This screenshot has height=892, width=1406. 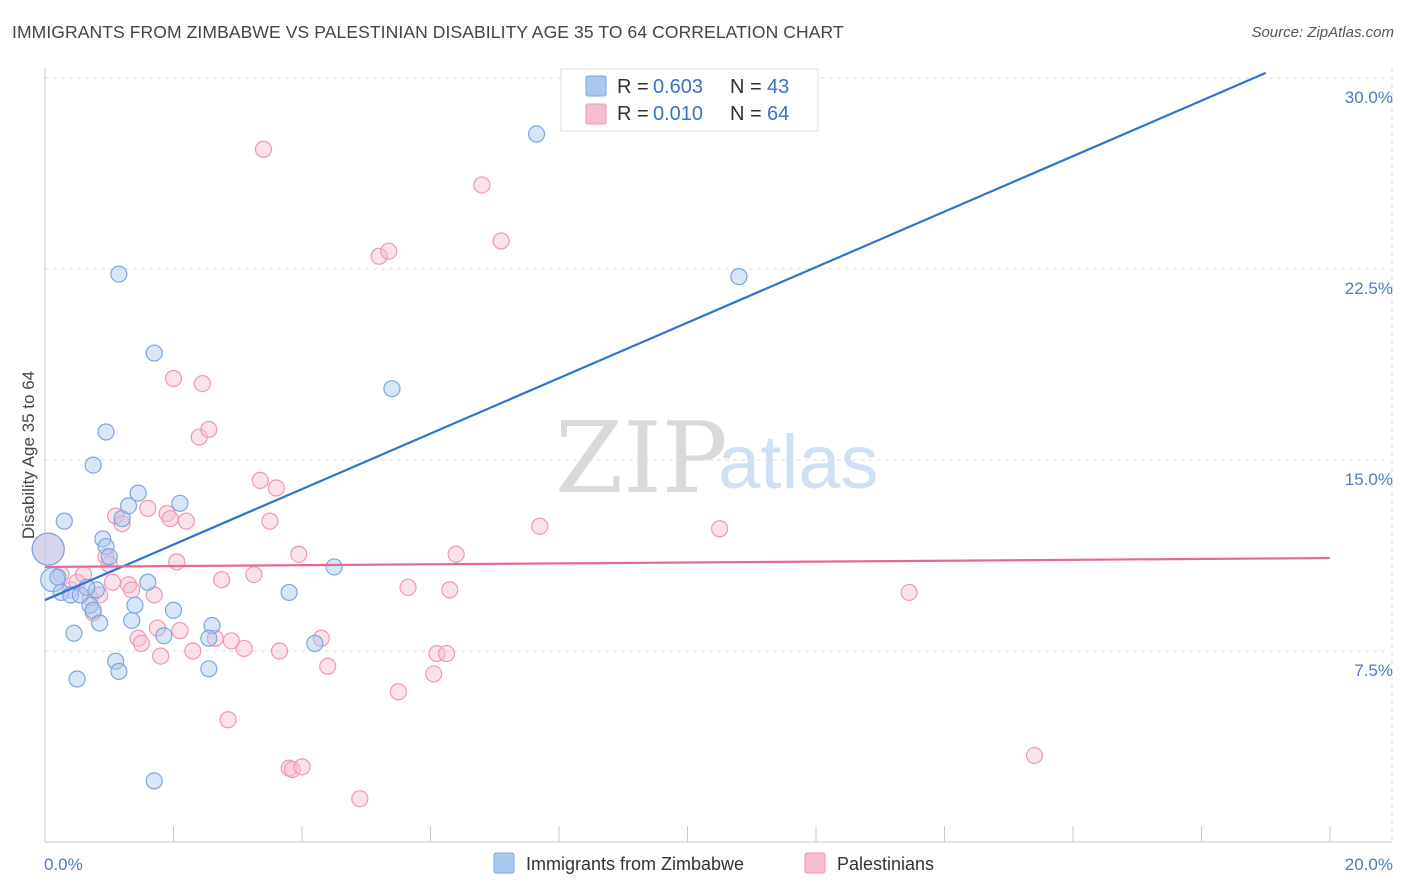 What do you see at coordinates (28, 455) in the screenshot?
I see `y-axis-title: Disability Age 35 to 64` at bounding box center [28, 455].